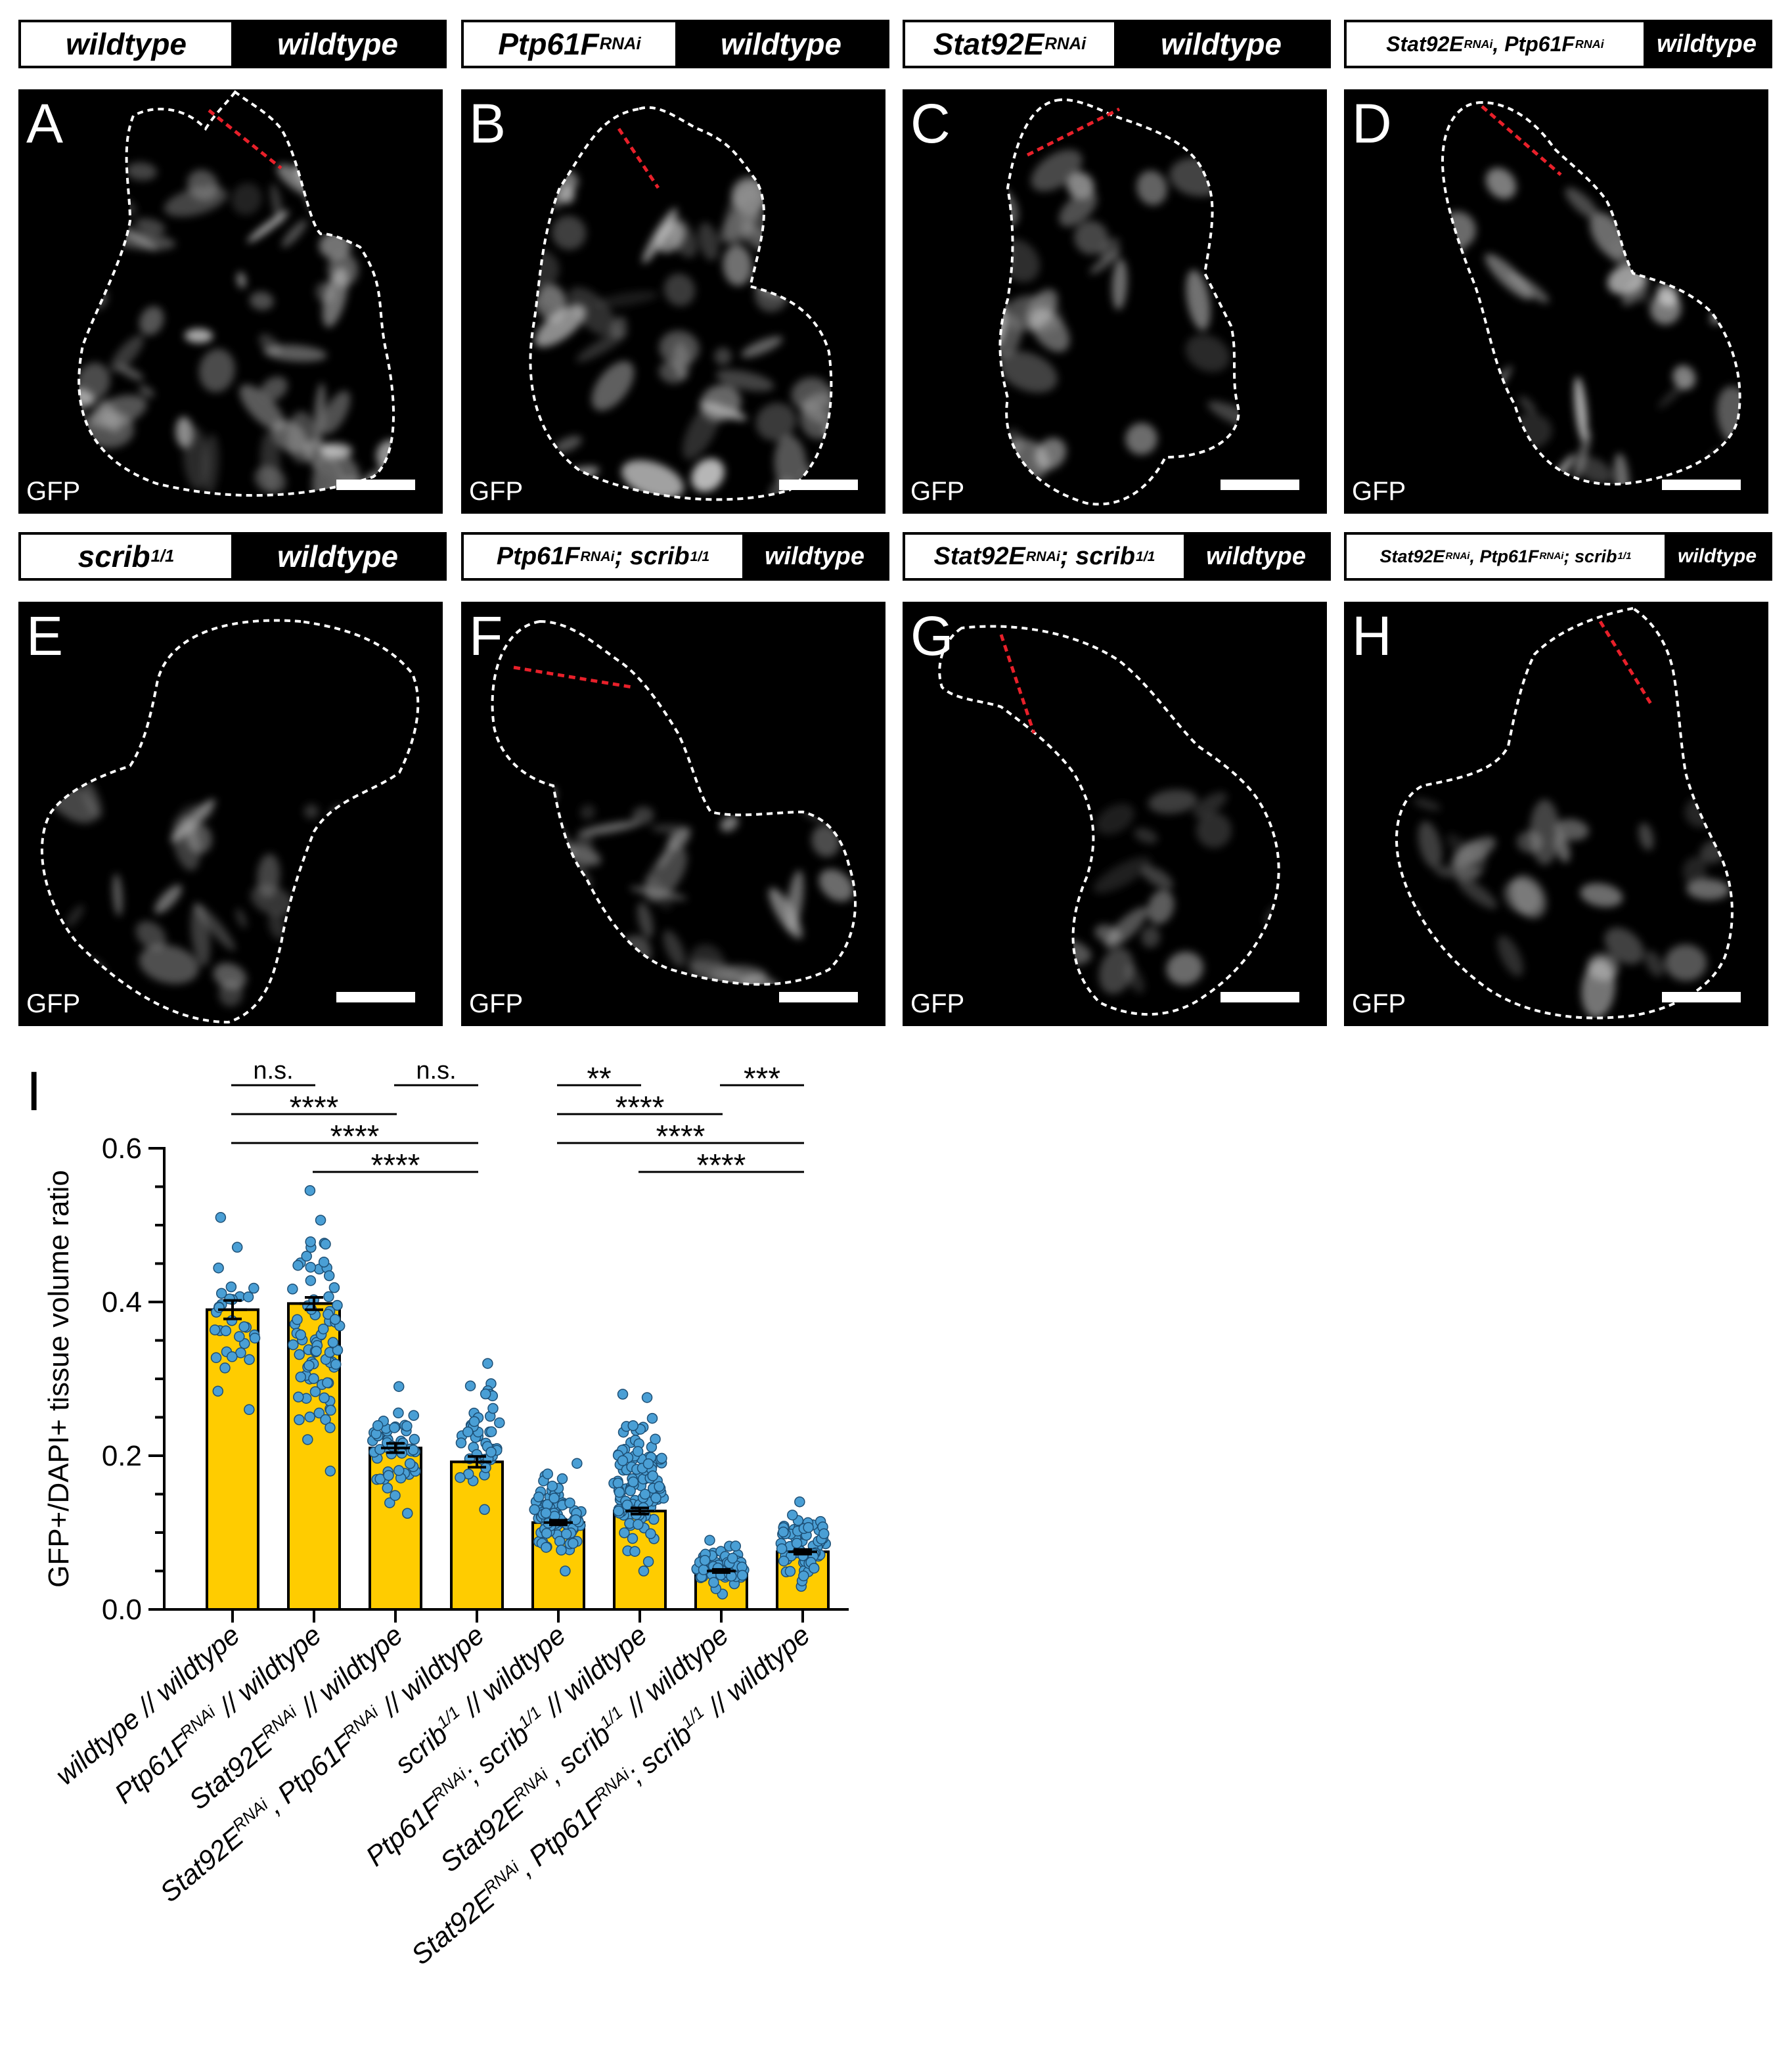 The height and width of the screenshot is (2064, 1792). Describe the element at coordinates (1425, 44) in the screenshot. I see `genotype-text: Stat92E` at that location.